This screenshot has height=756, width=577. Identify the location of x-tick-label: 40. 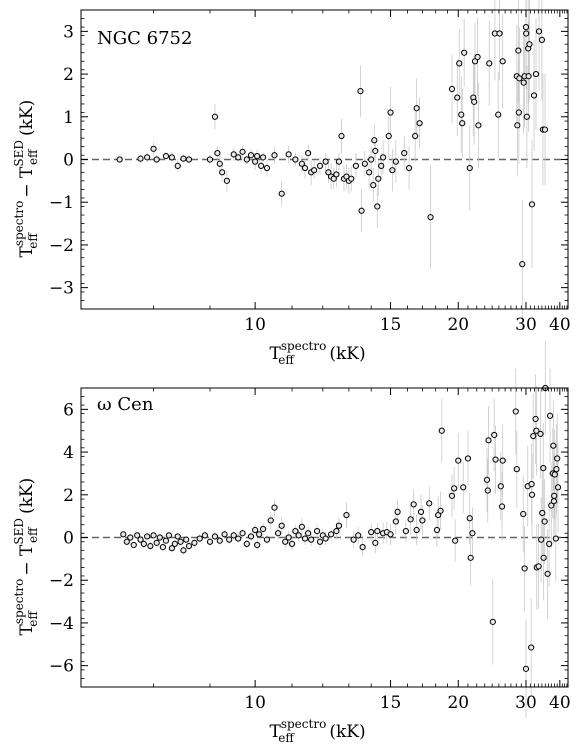
(560, 325).